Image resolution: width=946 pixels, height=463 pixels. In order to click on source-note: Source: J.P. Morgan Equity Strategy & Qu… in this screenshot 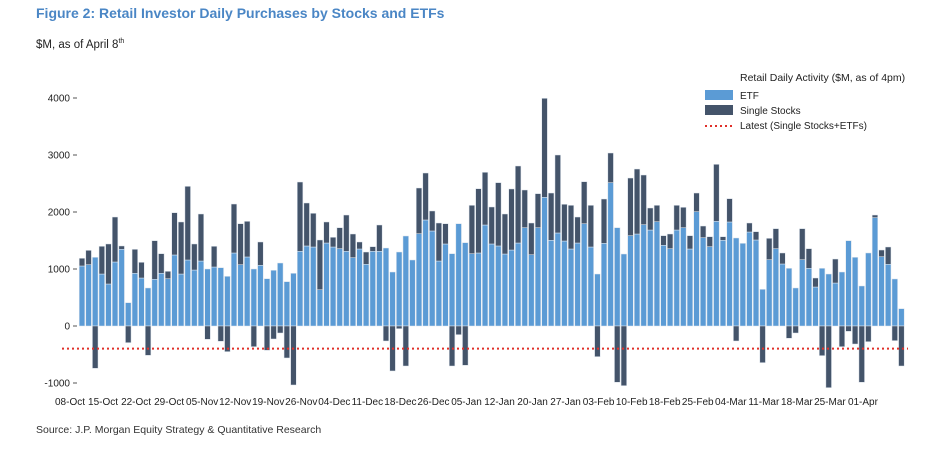, I will do `click(179, 430)`.